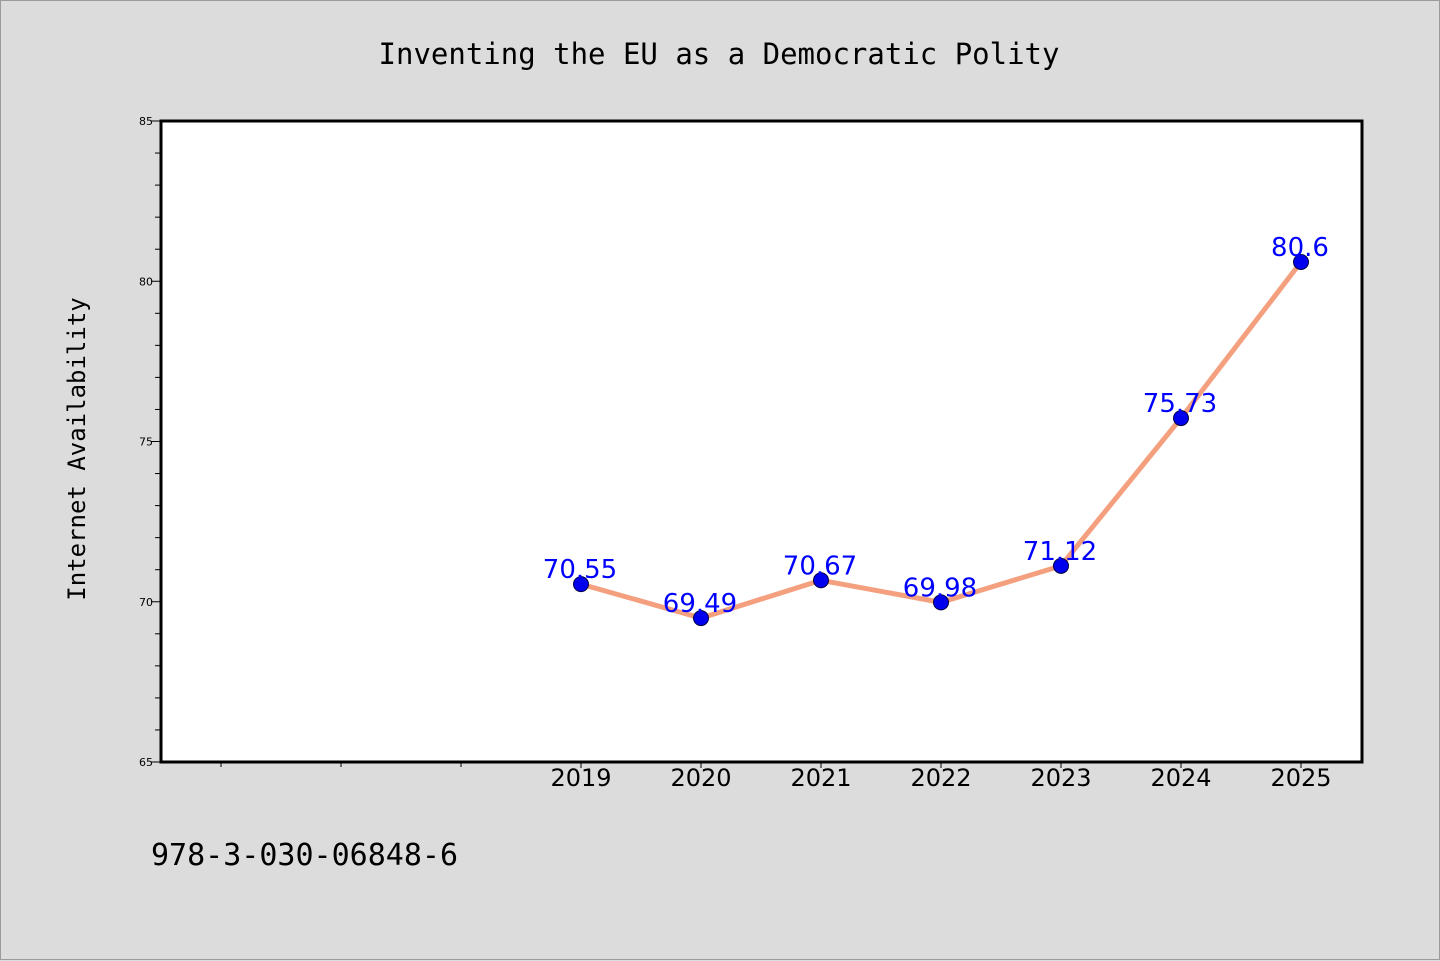  I want to click on data-label: 71.12, so click(1060, 552).